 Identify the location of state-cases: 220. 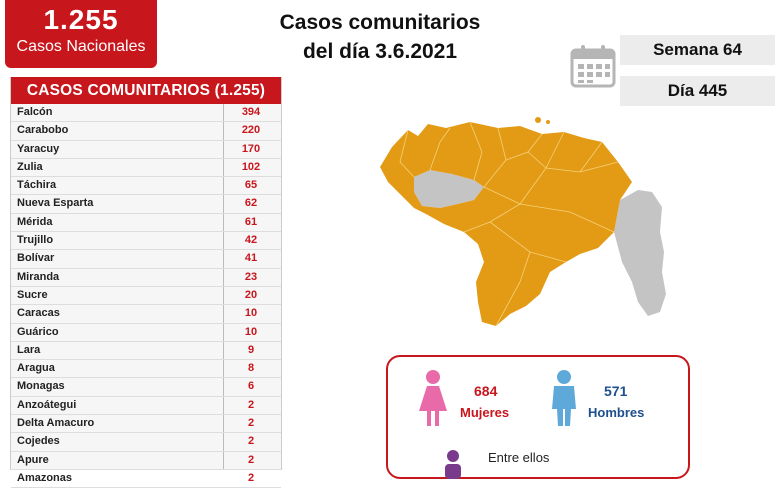
(251, 130).